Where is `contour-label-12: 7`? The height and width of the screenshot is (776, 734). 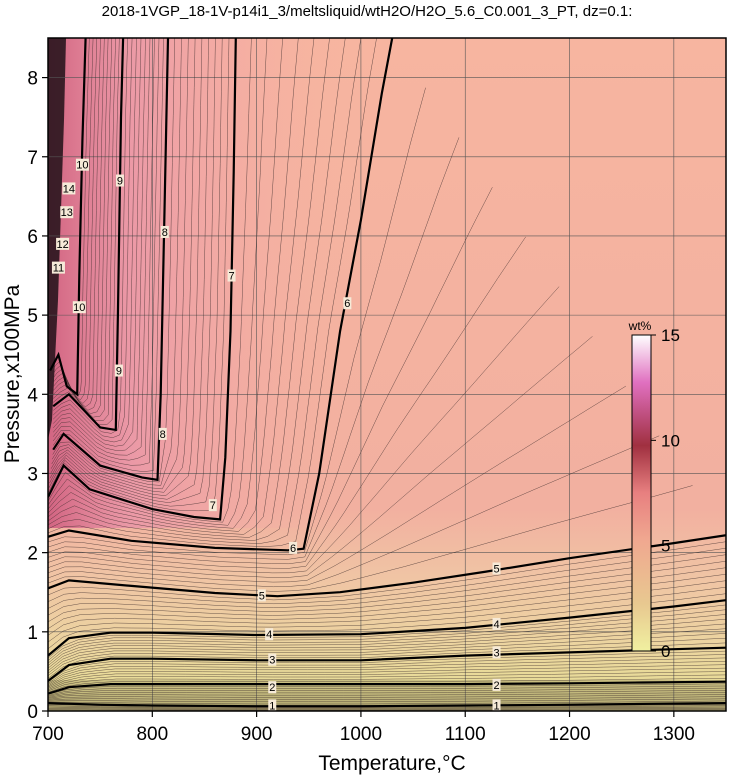
contour-label-12: 7 is located at coordinates (213, 506).